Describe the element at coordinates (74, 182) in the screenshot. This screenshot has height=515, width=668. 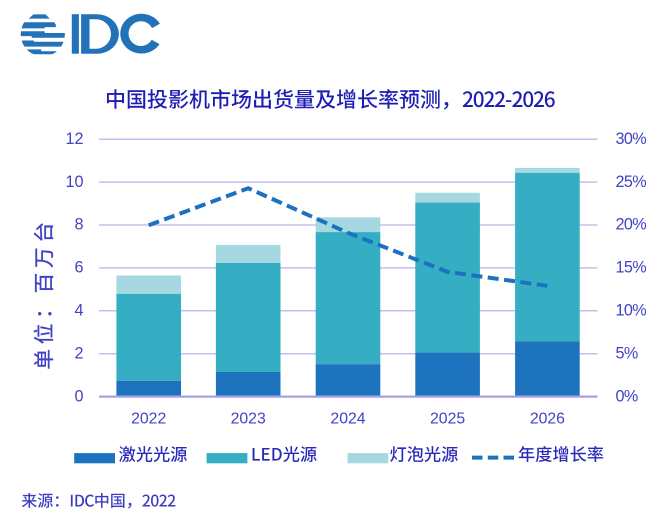
I see `svg-text: 10` at that location.